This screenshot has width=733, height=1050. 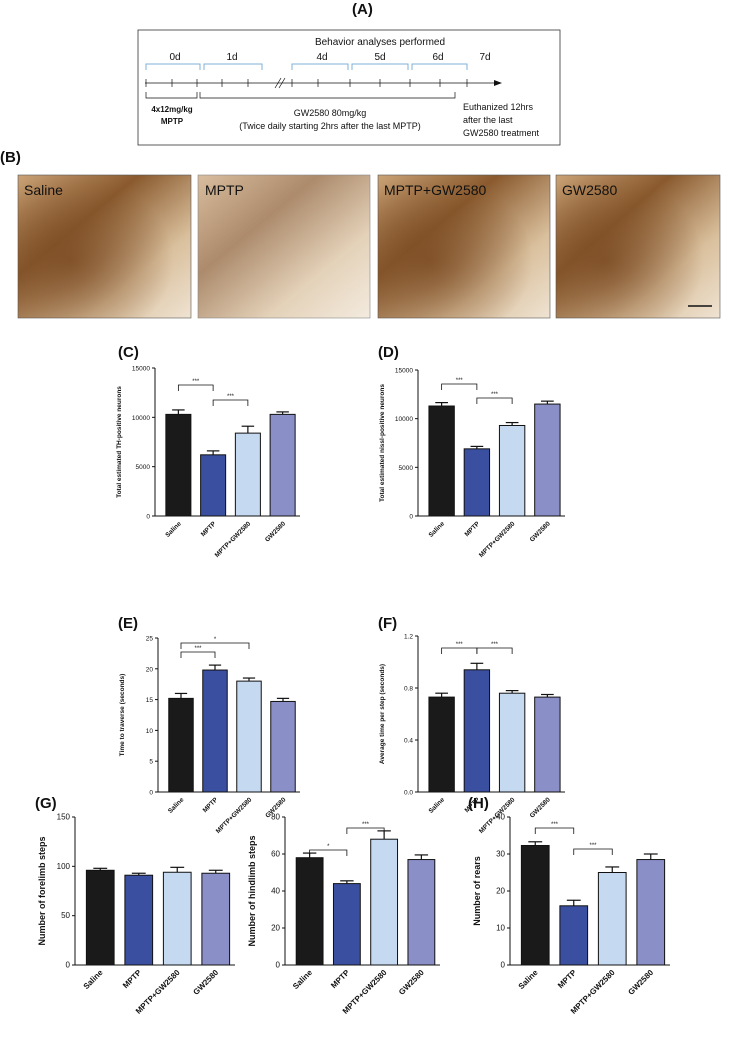 I want to click on dose-label: 4x12mg/kg, so click(x=171, y=109).